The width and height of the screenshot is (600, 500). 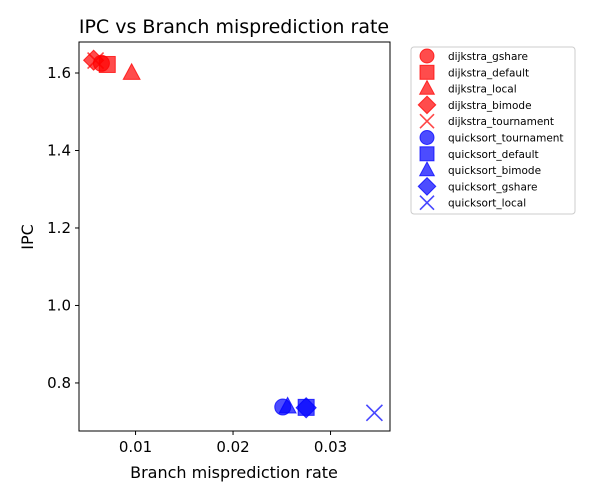 What do you see at coordinates (96, 61) in the screenshot?
I see `data-point-dijkstra-tournament` at bounding box center [96, 61].